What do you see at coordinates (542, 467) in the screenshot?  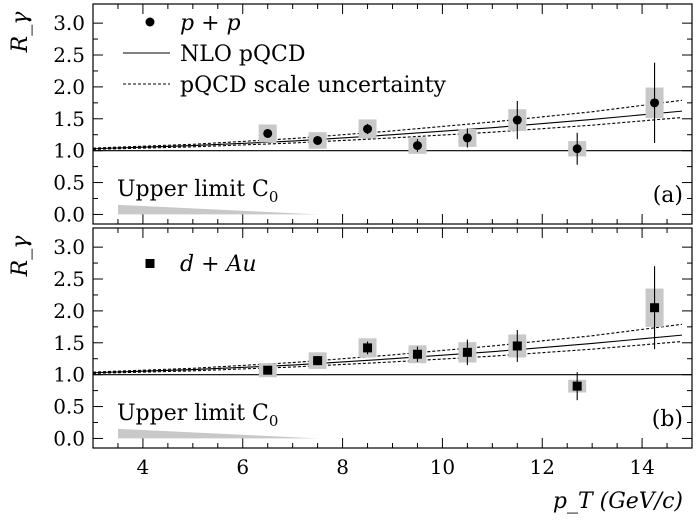 I see `x-tick-label: 12` at bounding box center [542, 467].